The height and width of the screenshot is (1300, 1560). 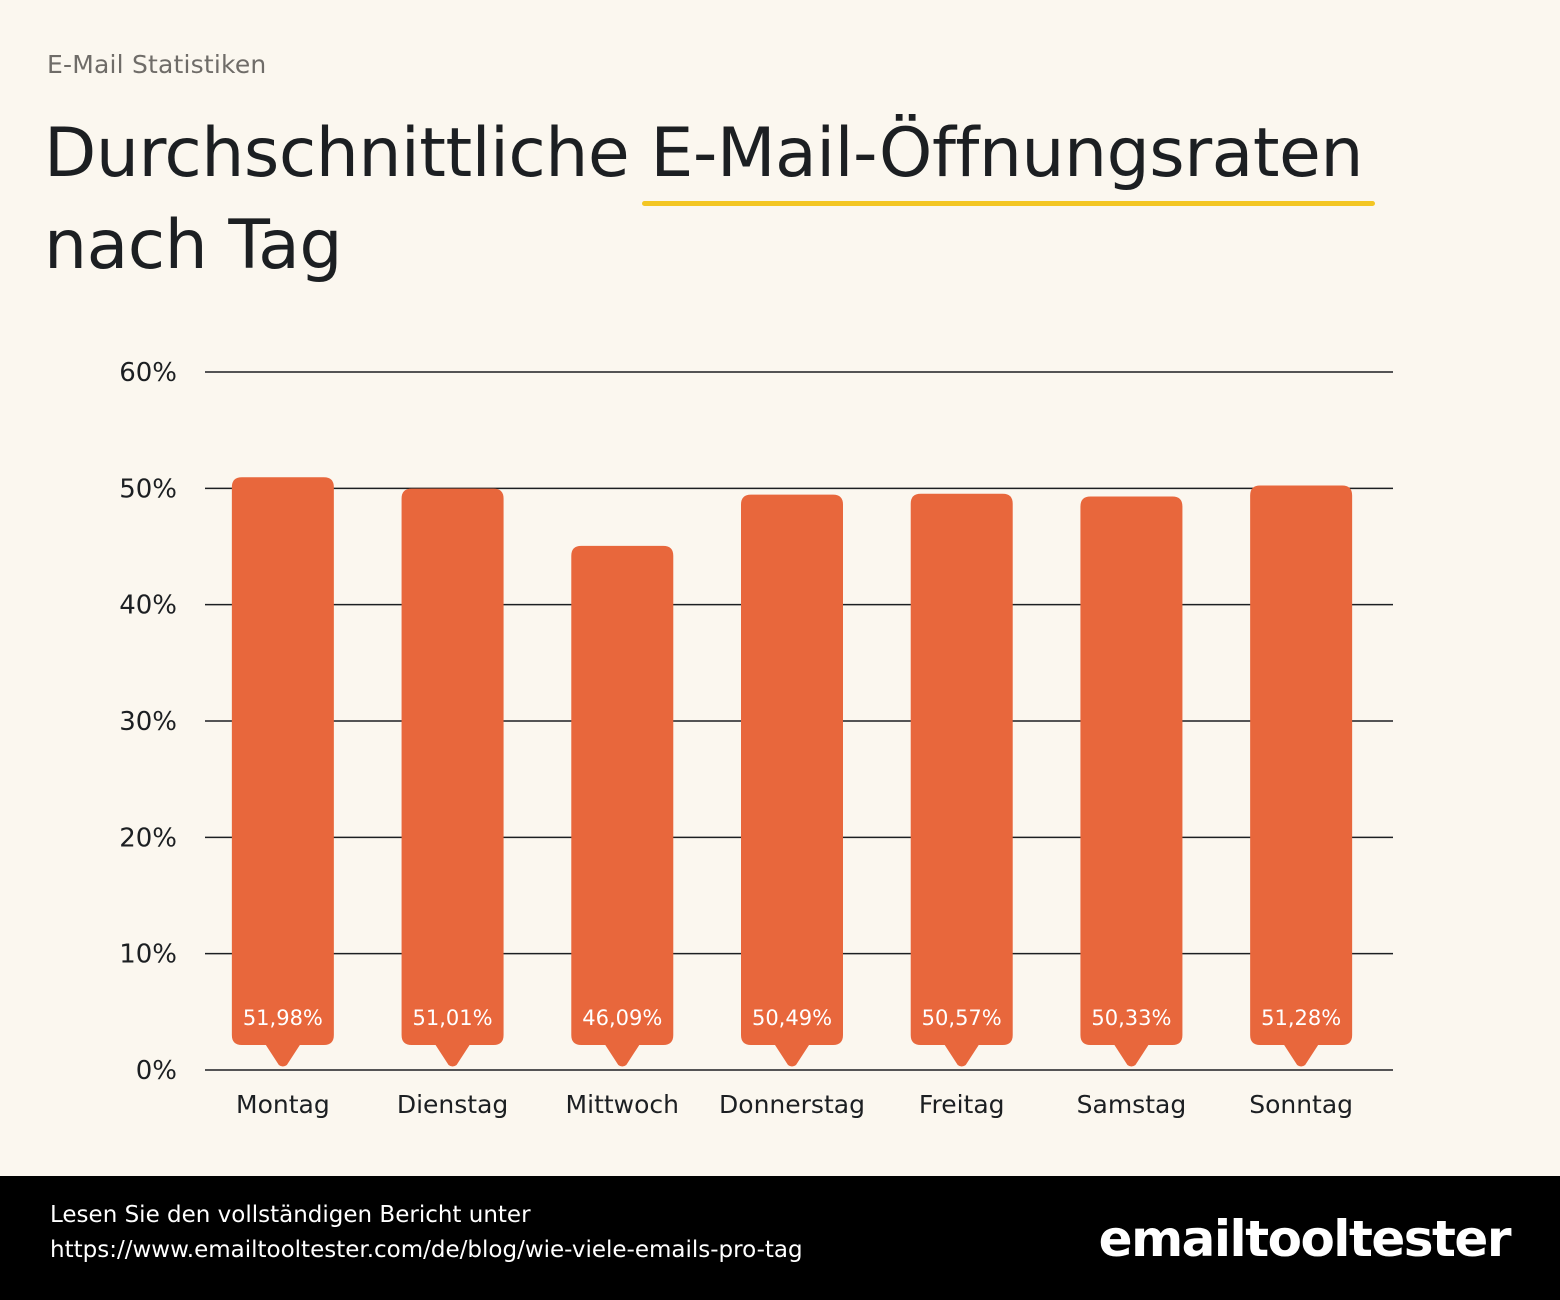 What do you see at coordinates (148, 955) in the screenshot?
I see `y-tick-label: 10%` at bounding box center [148, 955].